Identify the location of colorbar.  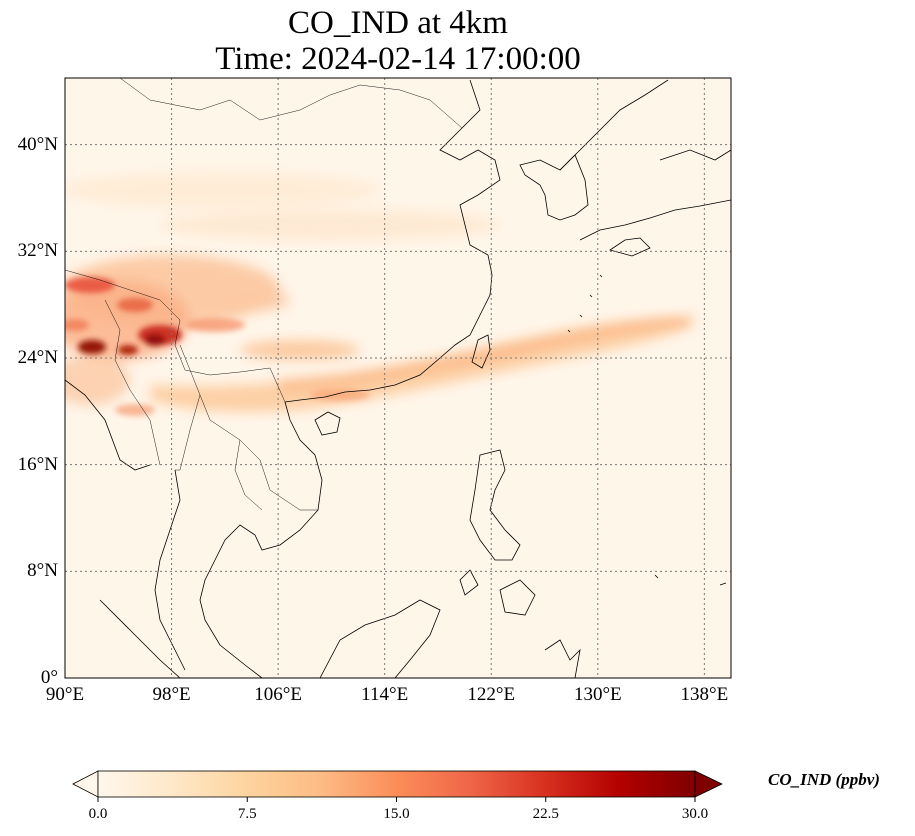
(397, 786).